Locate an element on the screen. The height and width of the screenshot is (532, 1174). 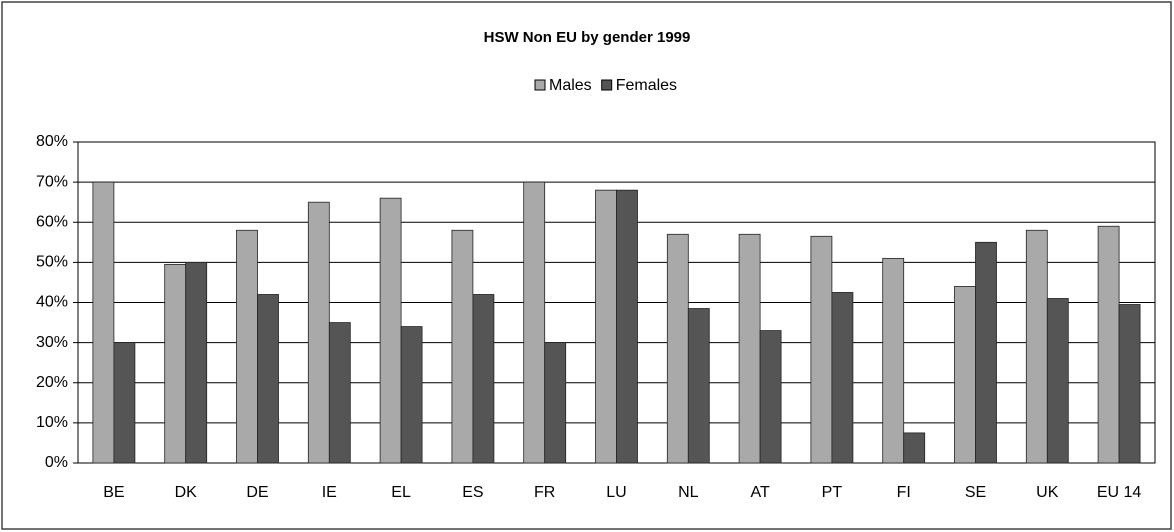
x-tick-label: EU 14 is located at coordinates (1119, 492).